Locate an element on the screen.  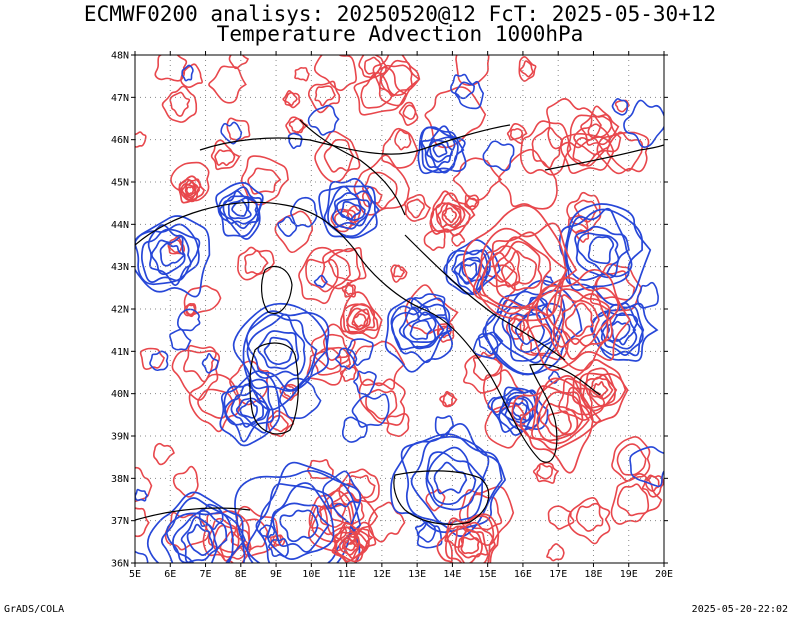
lat-label: 48N is located at coordinates (120, 56).